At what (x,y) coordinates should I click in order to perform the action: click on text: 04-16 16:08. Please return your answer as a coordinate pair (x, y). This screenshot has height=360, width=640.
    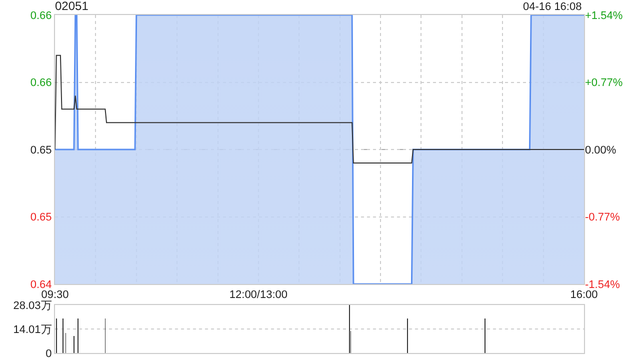
    Looking at the image, I should click on (552, 7).